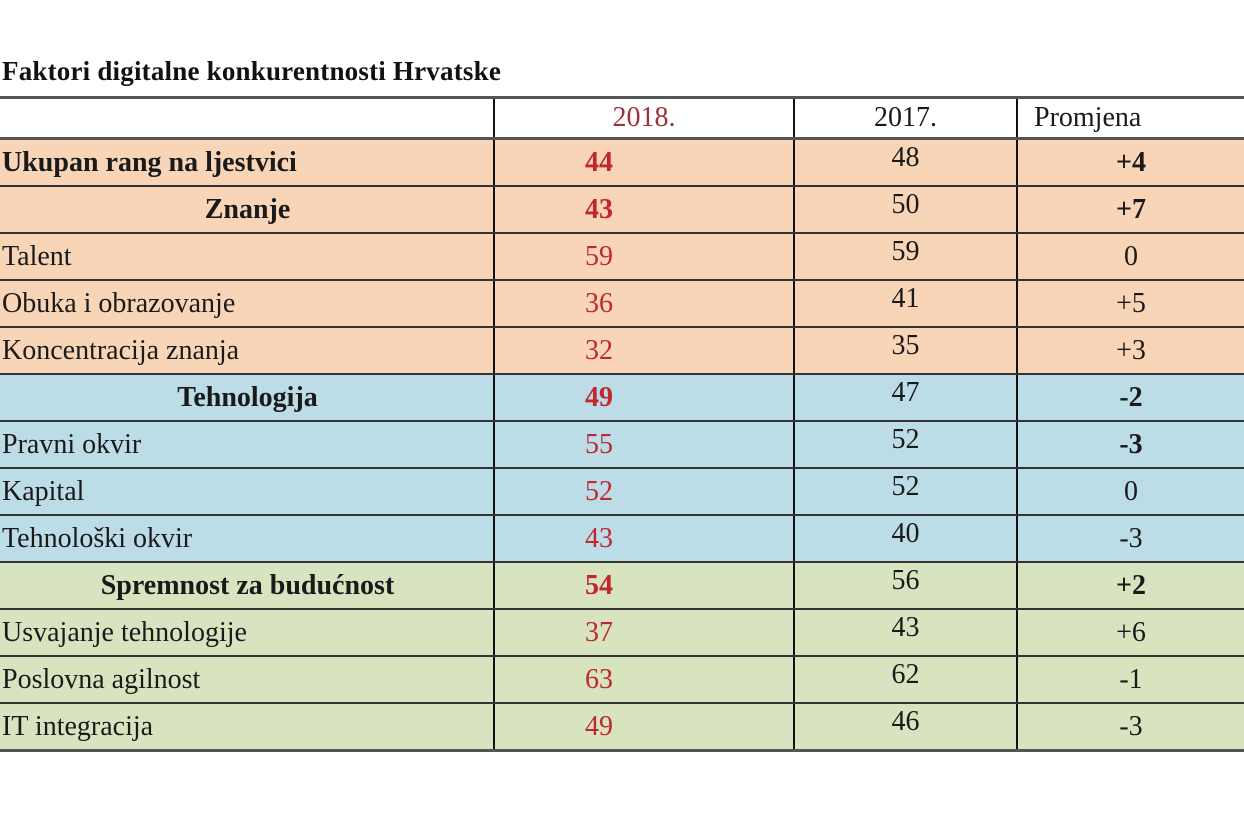  I want to click on table-row: Kapital 52 52 0, so click(622, 492).